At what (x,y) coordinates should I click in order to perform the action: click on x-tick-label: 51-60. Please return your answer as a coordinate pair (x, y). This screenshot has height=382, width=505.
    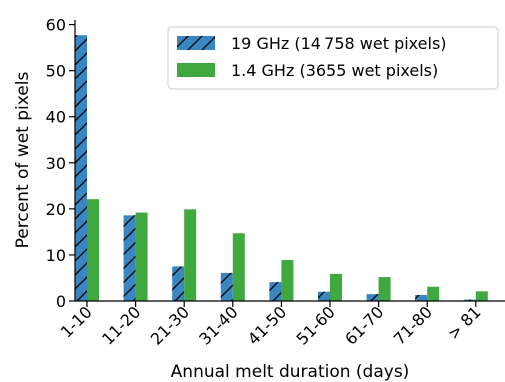
    Looking at the image, I should click on (316, 325).